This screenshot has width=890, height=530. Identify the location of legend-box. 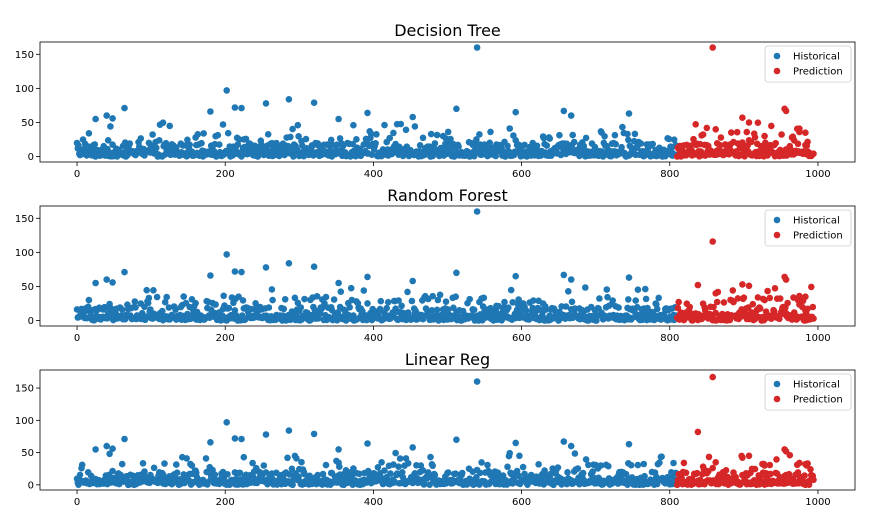
(808, 392).